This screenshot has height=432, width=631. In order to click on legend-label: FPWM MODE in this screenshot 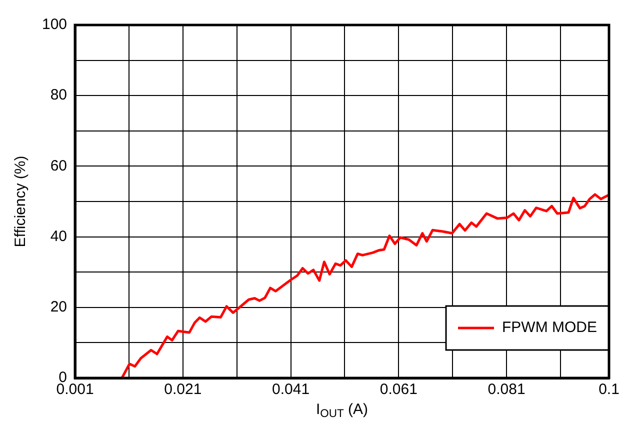, I will do `click(550, 327)`.